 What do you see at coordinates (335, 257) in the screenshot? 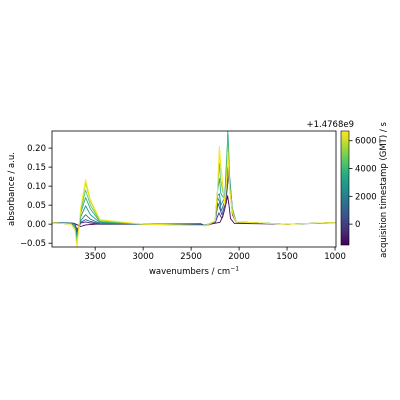
I see `x-tick-label: 1000` at bounding box center [335, 257].